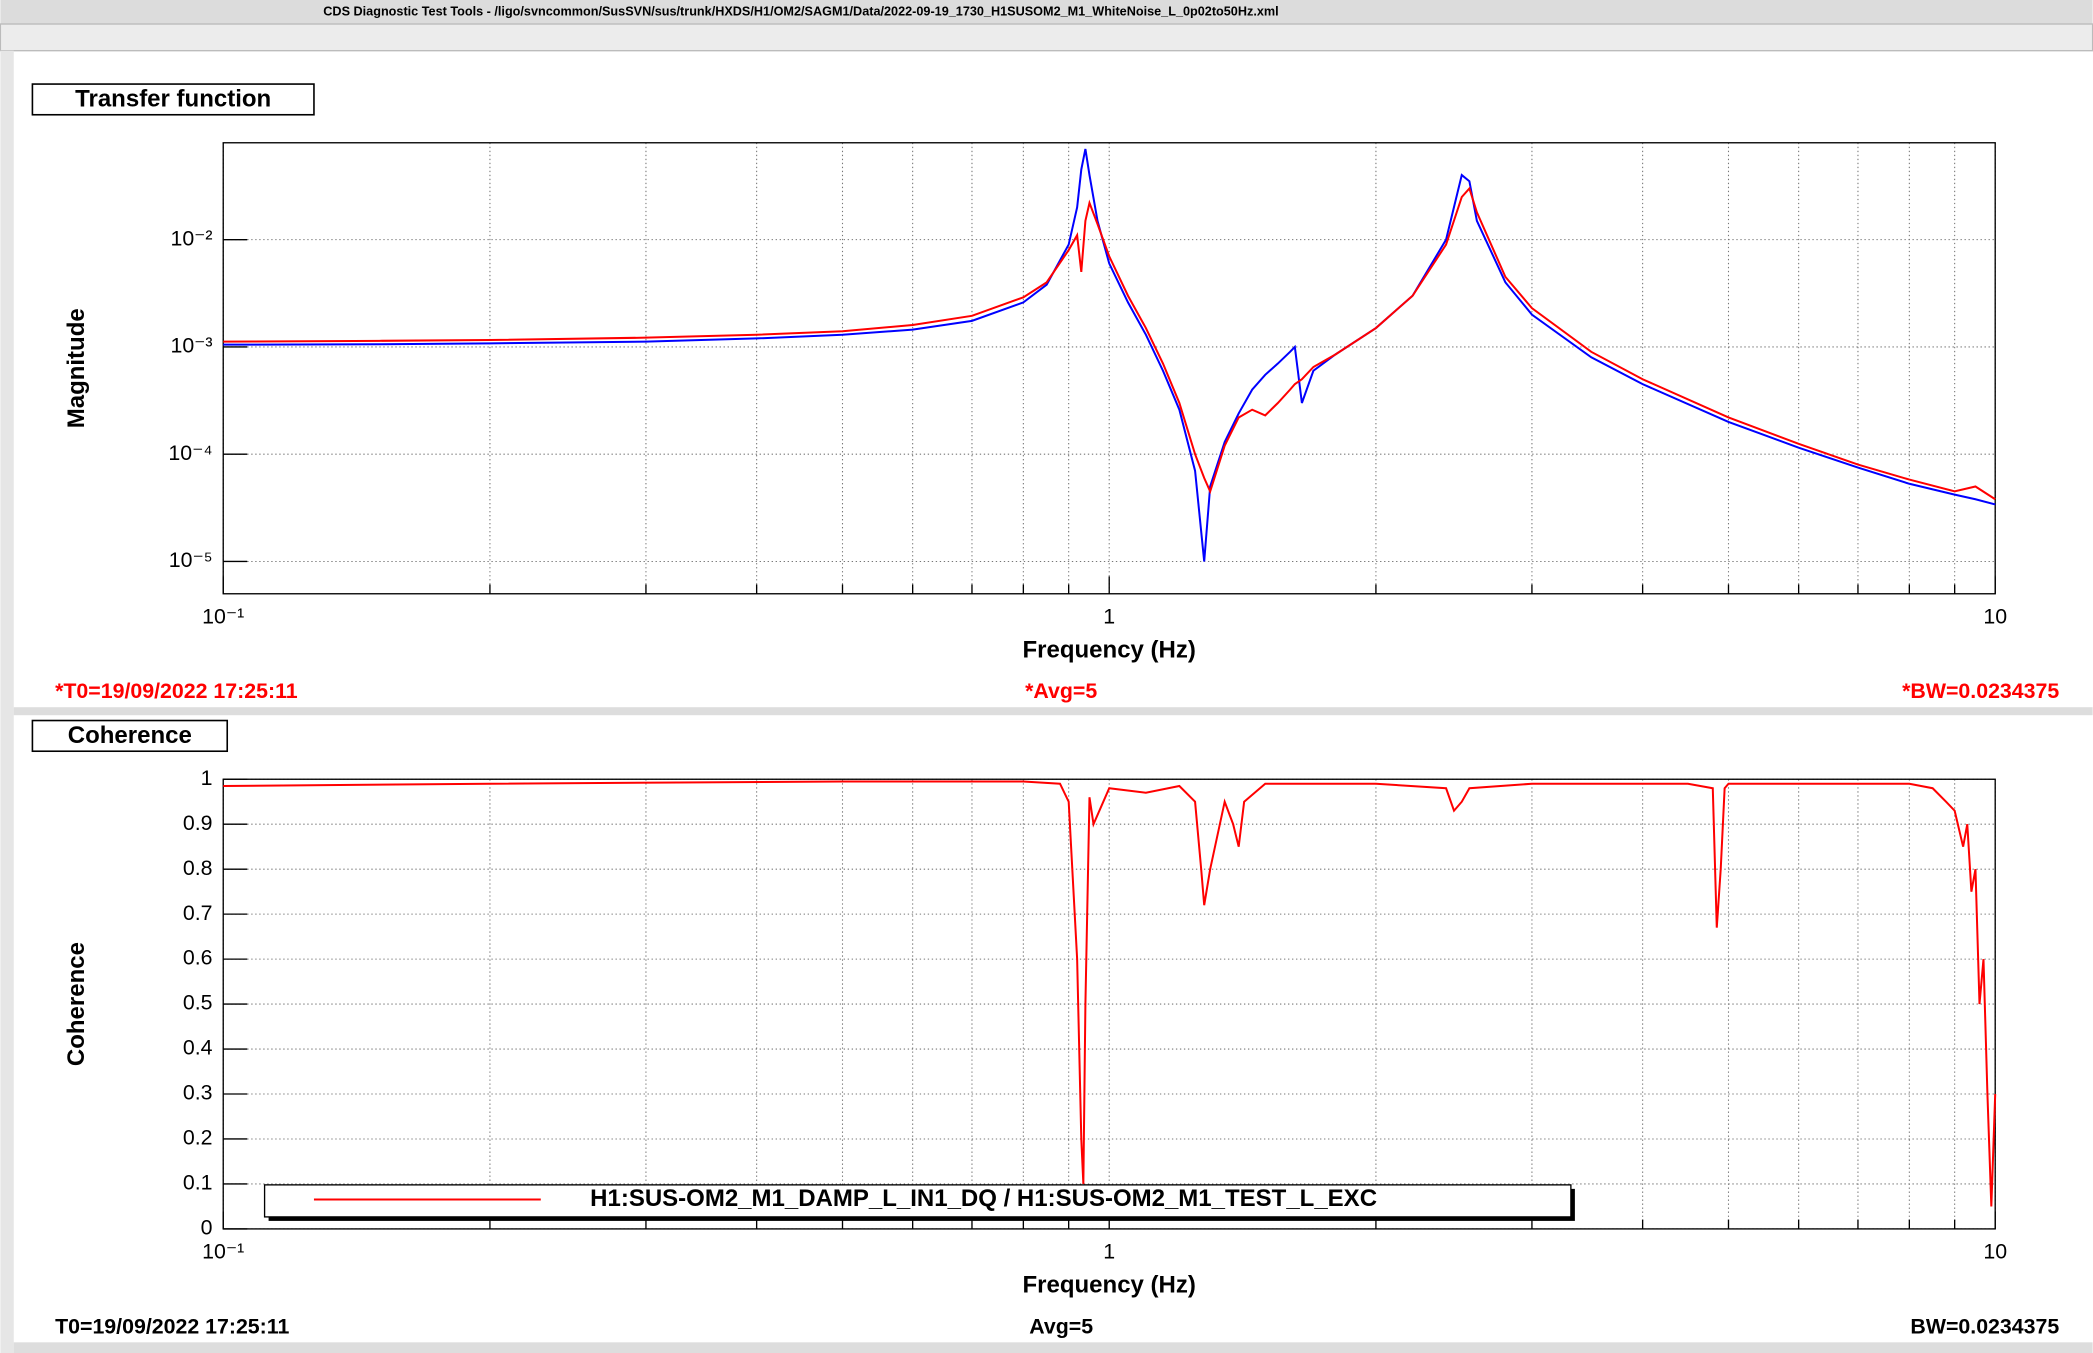 This screenshot has height=1353, width=2093. I want to click on y-tick-label: 1, so click(207, 778).